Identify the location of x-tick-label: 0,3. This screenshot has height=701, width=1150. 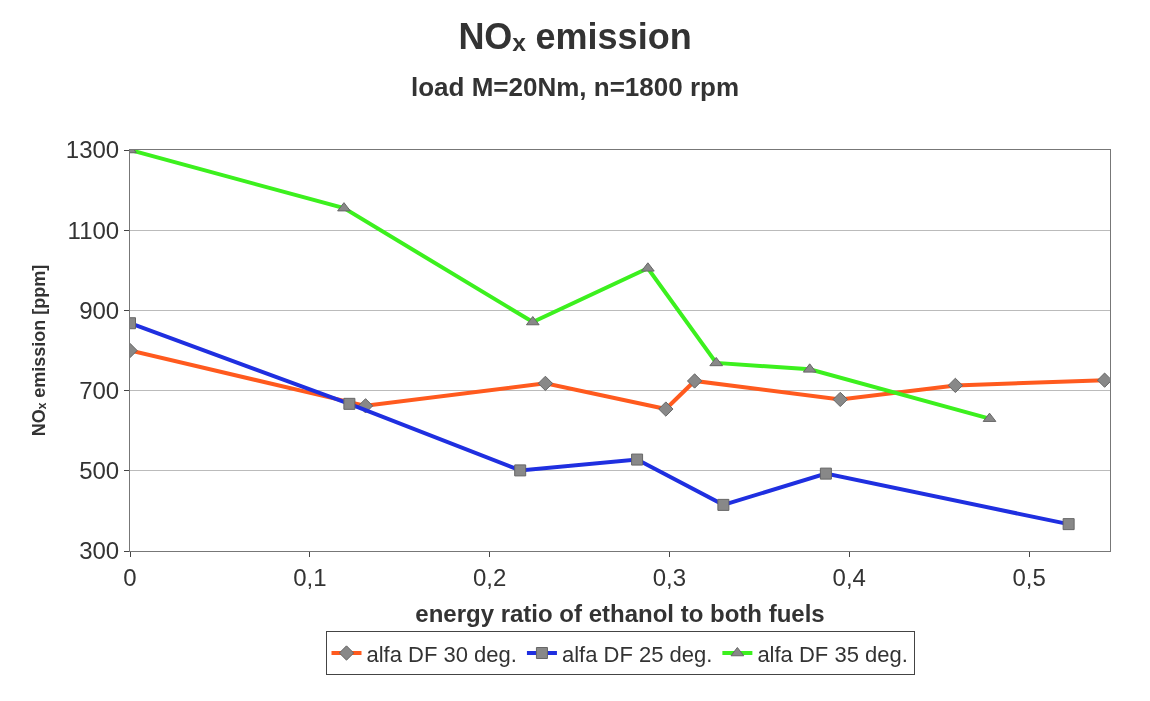
(669, 577).